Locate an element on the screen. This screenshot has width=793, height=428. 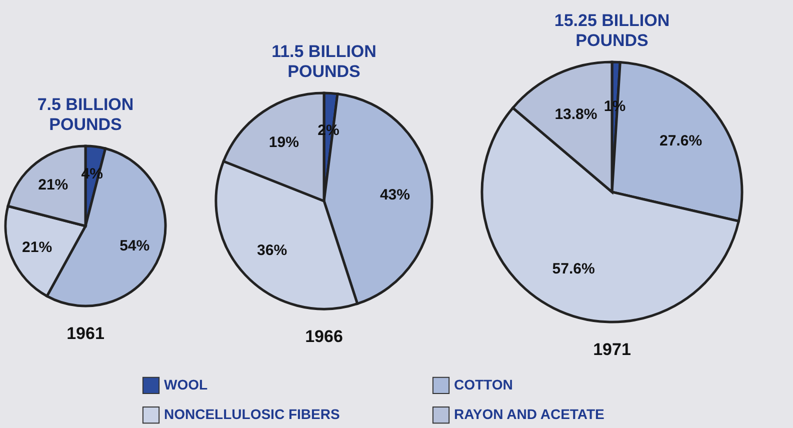
data-label: 27.6% is located at coordinates (681, 141).